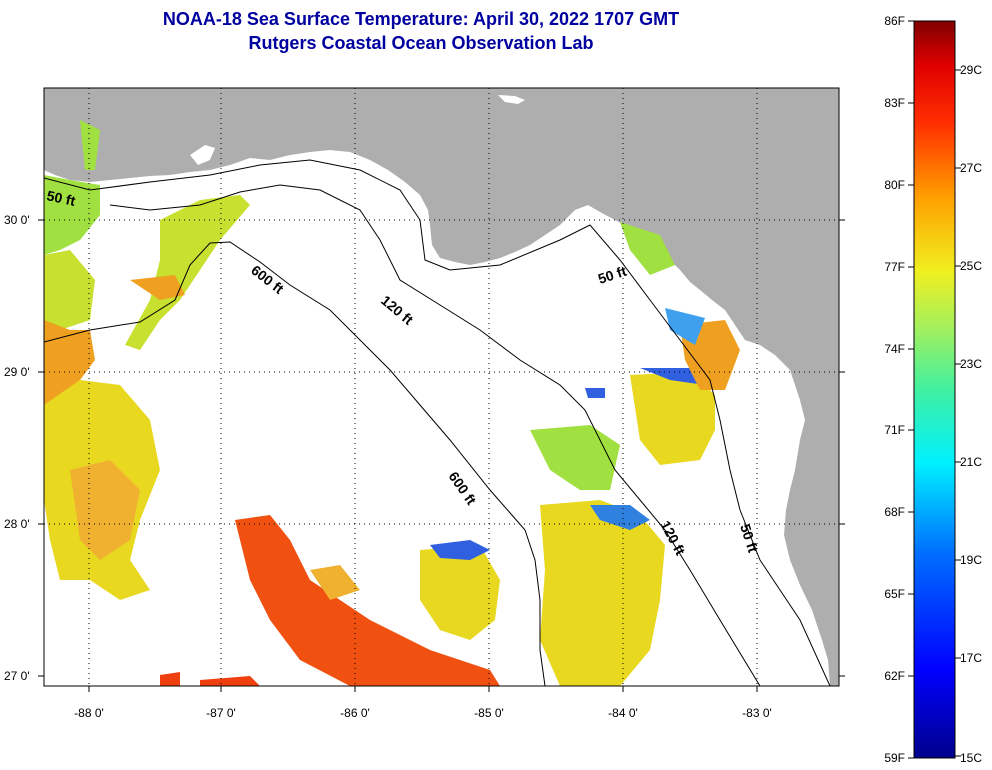 Image resolution: width=992 pixels, height=770 pixels. What do you see at coordinates (971, 462) in the screenshot?
I see `cb-c-21: 21C` at bounding box center [971, 462].